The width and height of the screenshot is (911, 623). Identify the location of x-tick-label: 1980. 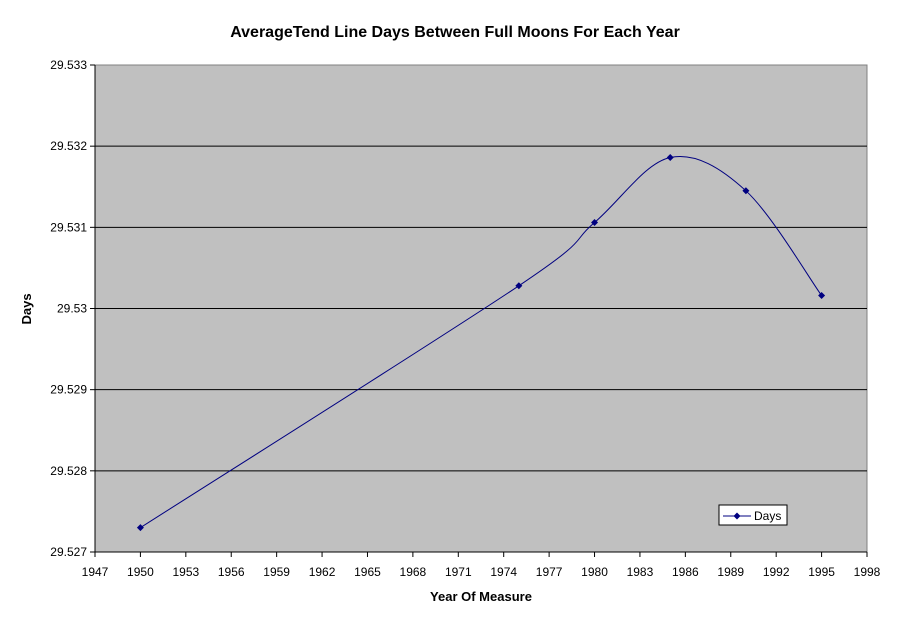
(594, 572).